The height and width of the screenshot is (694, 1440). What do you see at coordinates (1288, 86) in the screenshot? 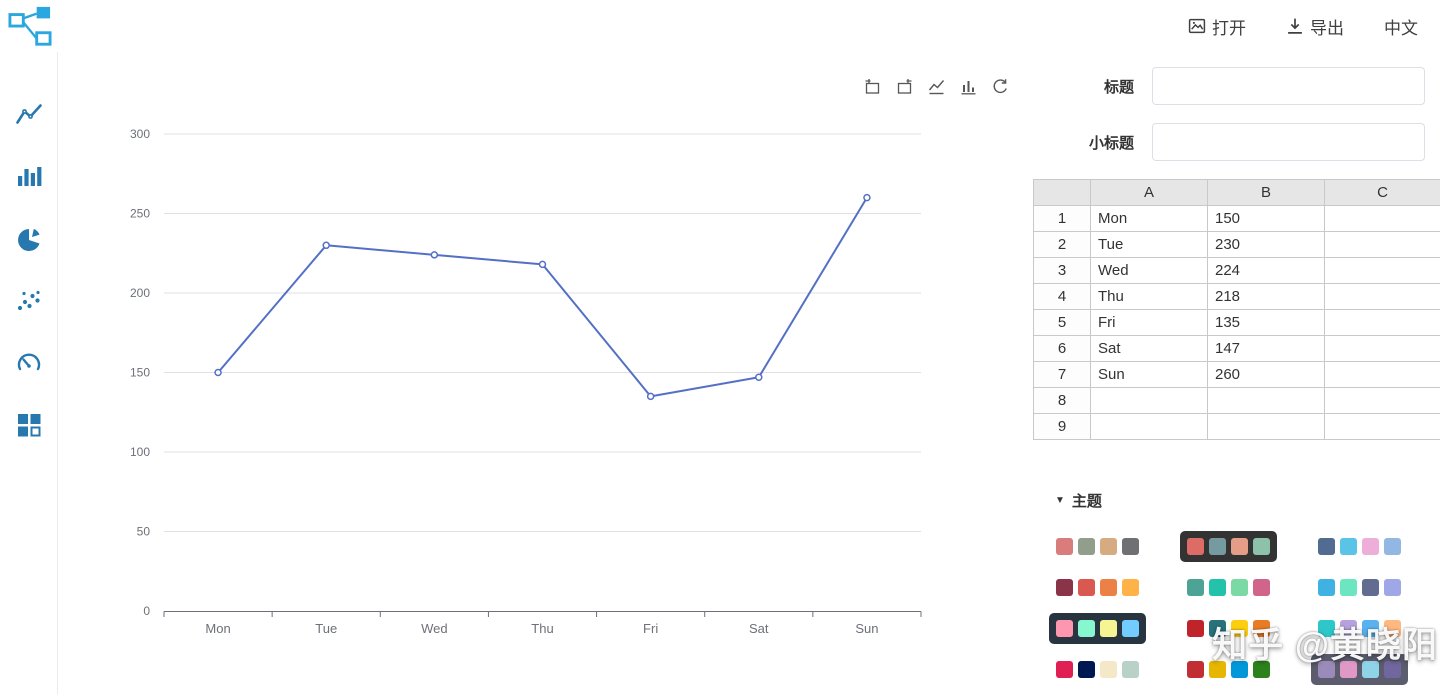
I see `title-input` at bounding box center [1288, 86].